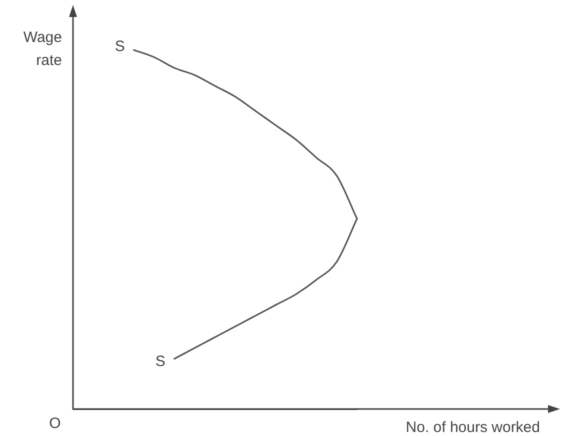 This screenshot has width=568, height=436. What do you see at coordinates (473, 427) in the screenshot?
I see `x-axis-title: No. of hours worked` at bounding box center [473, 427].